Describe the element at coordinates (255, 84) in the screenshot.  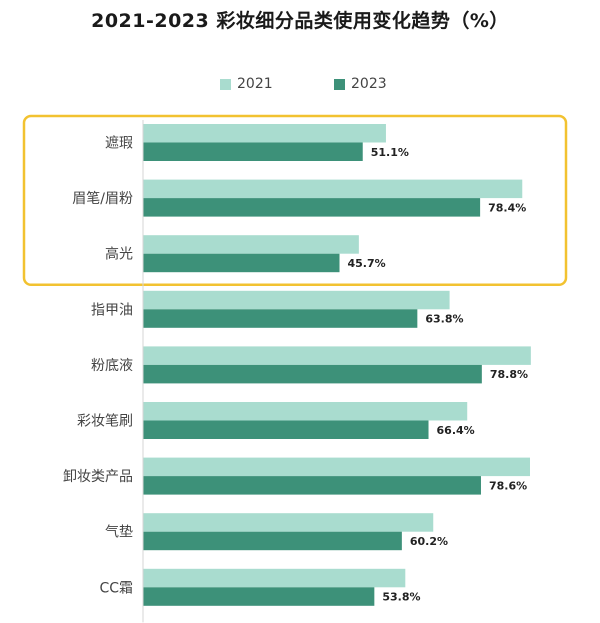
I see `legend-label-2021: 2021` at that location.